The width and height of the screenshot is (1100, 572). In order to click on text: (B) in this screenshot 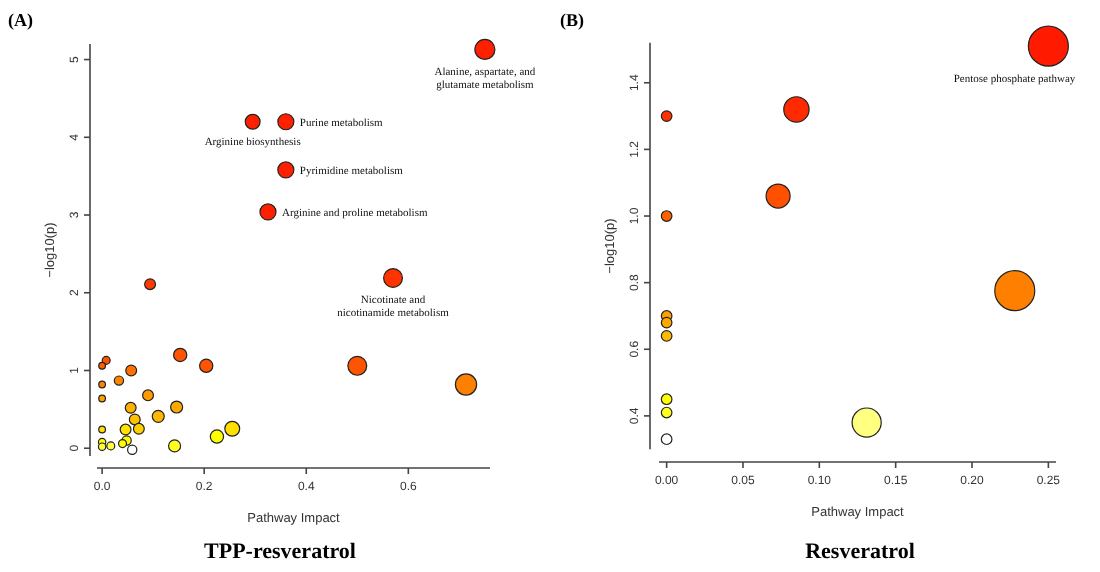, I will do `click(572, 20)`.